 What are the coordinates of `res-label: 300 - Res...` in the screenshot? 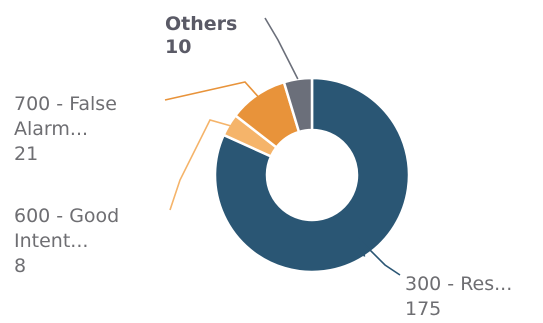 It's located at (458, 284).